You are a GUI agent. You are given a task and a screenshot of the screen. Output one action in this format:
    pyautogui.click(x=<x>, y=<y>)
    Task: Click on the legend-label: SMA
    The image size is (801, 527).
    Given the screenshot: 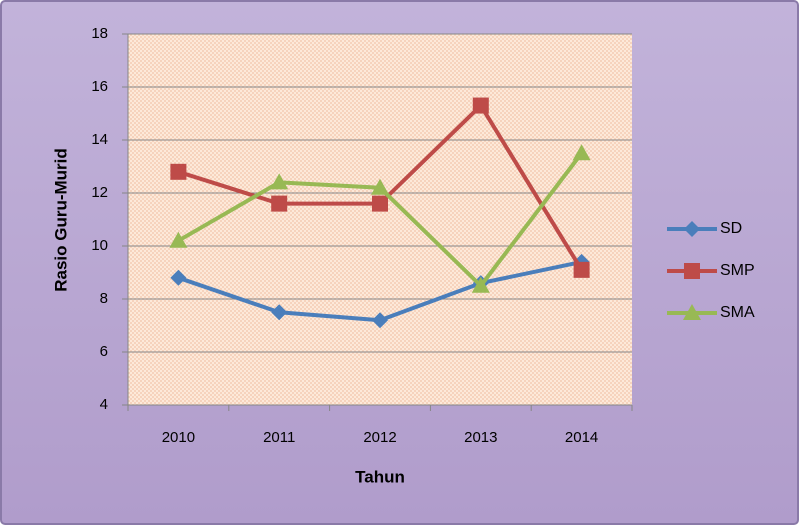 What is the action you would take?
    pyautogui.click(x=737, y=312)
    